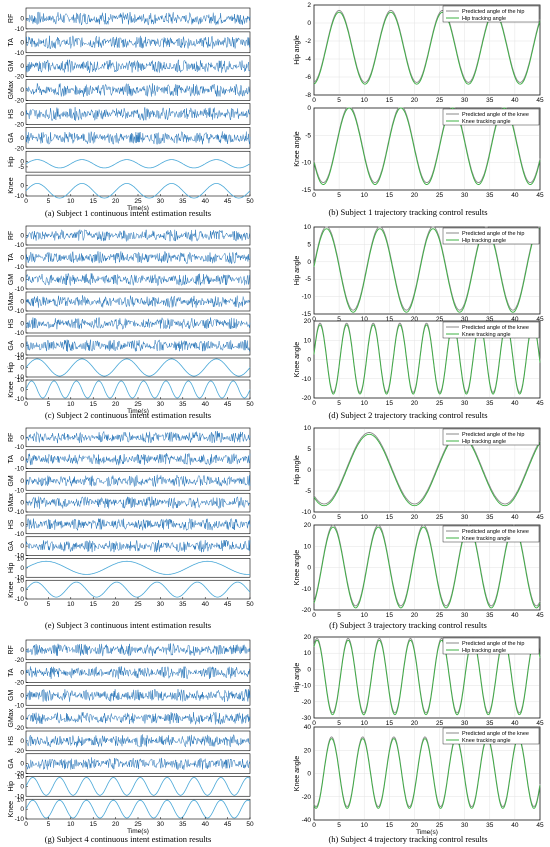  Describe the element at coordinates (11, 42) in the screenshot. I see `channel-label-TA: TA` at that location.